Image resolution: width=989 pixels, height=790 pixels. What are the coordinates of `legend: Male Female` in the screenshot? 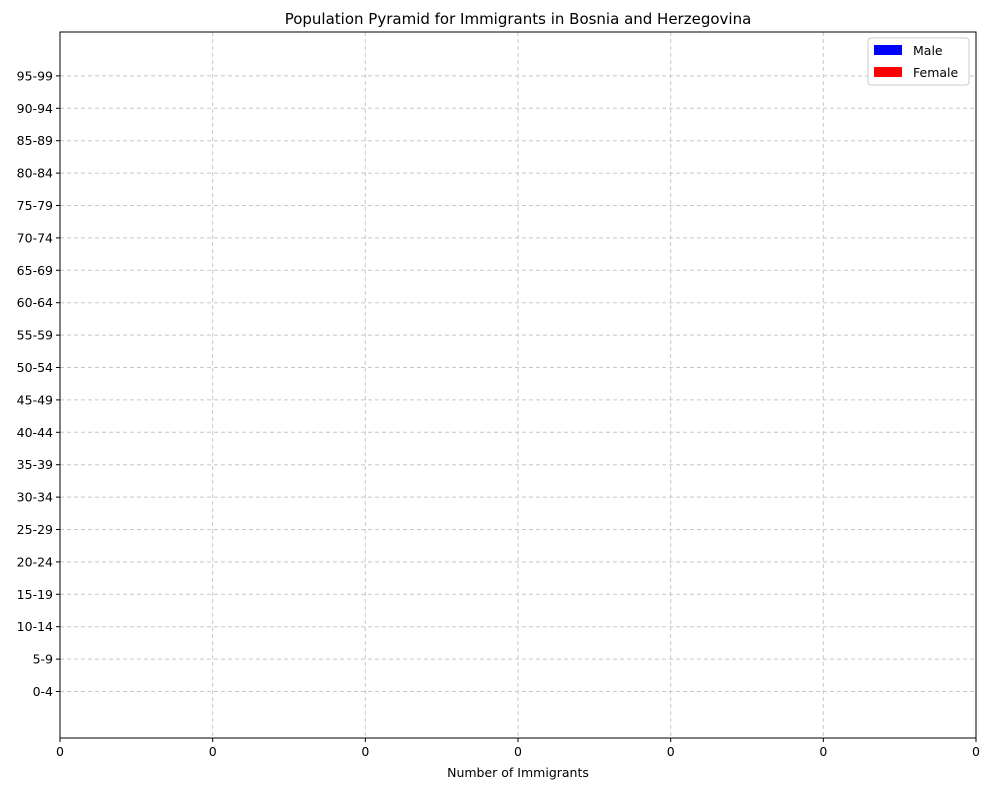 It's located at (918, 61).